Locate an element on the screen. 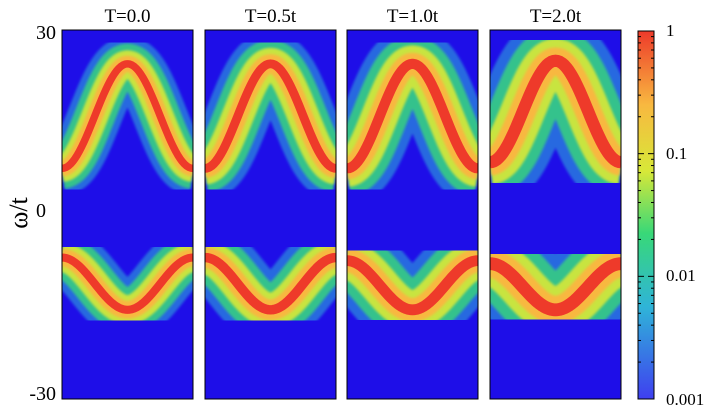 The height and width of the screenshot is (412, 716). colorbar-gradient is located at coordinates (646, 215).